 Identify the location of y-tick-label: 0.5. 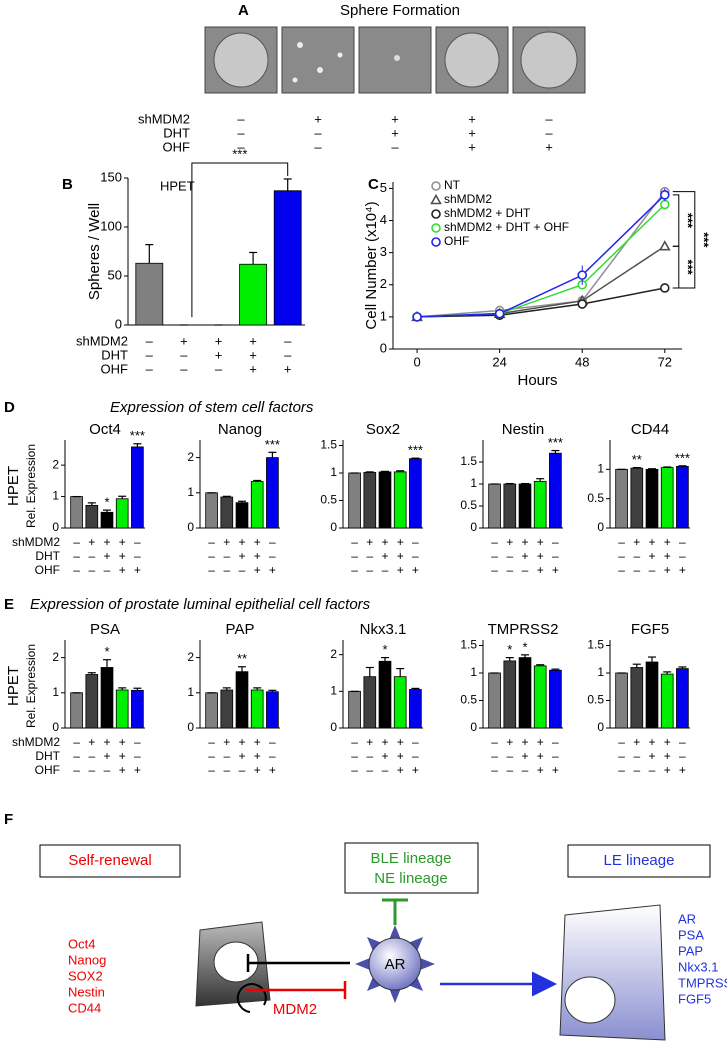
(468, 700).